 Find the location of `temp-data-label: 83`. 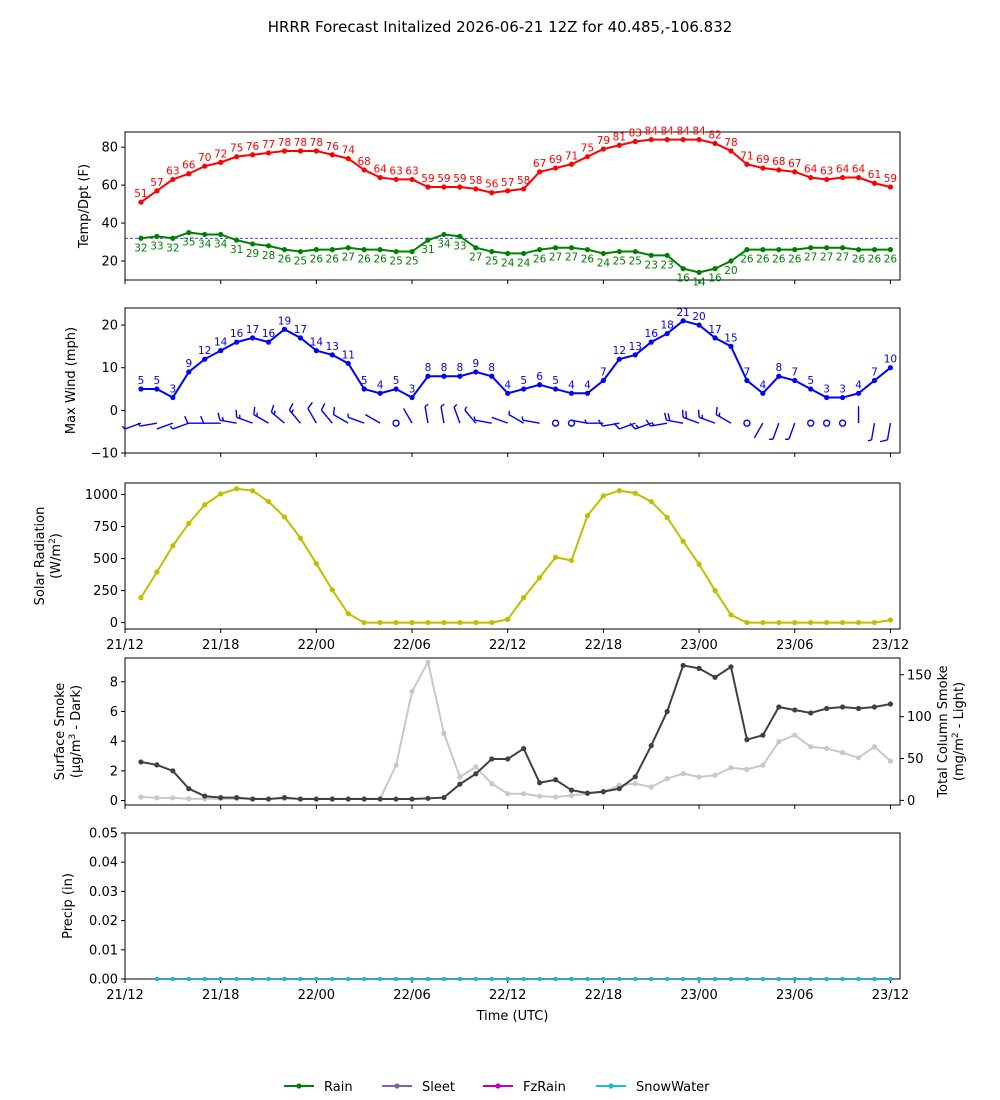

temp-data-label: 83 is located at coordinates (635, 133).